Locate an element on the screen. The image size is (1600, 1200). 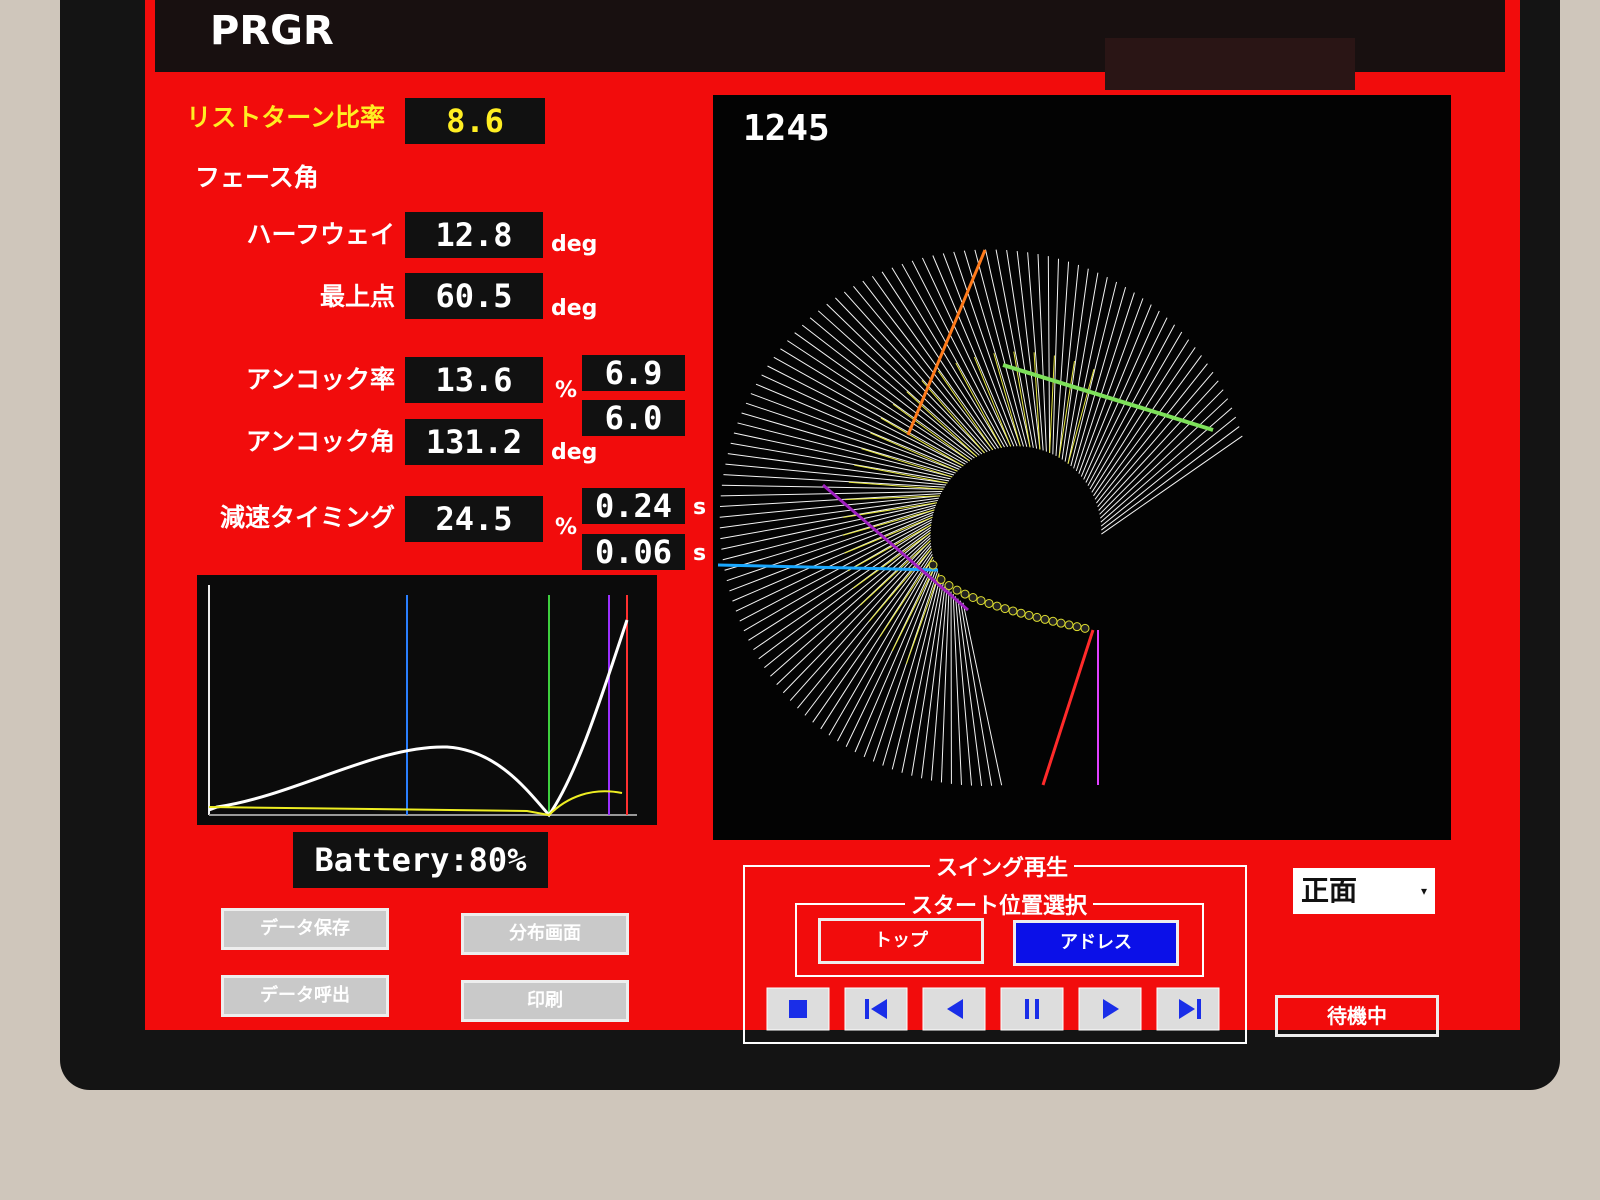
club-decel is located at coordinates (895, 547).